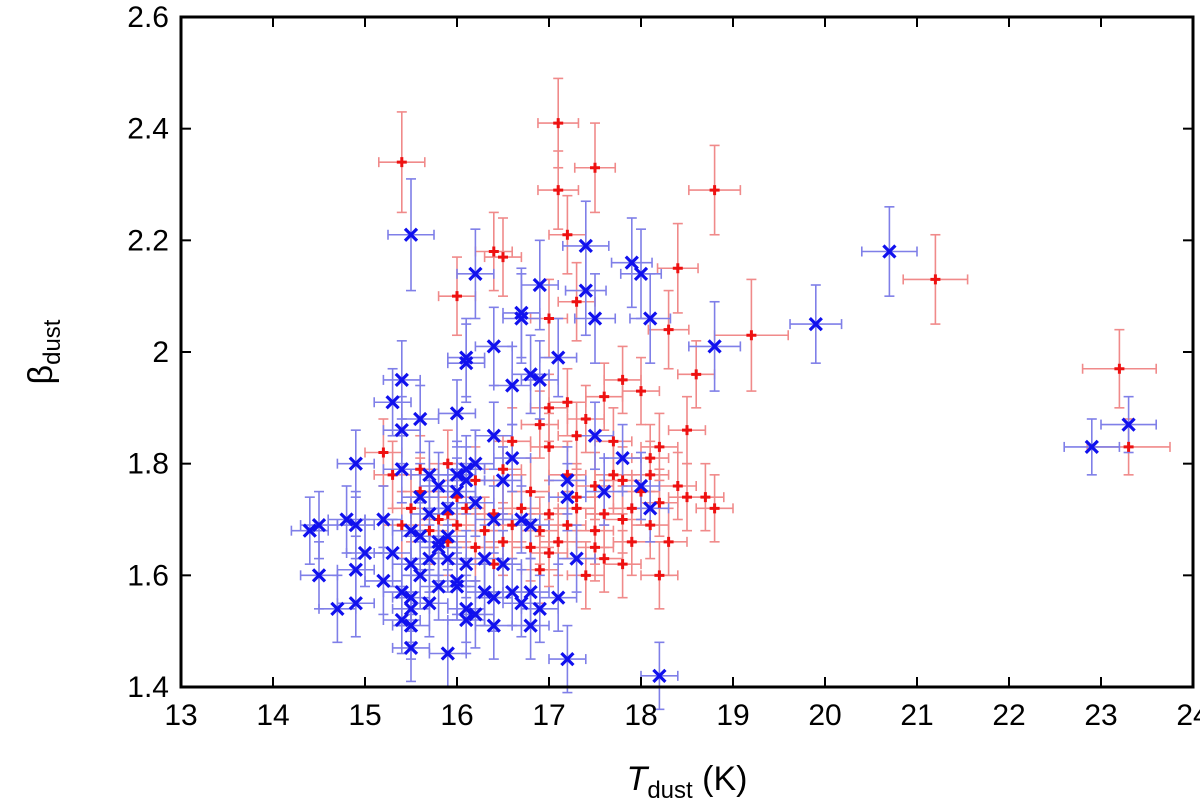 The width and height of the screenshot is (1200, 804). What do you see at coordinates (148, 352) in the screenshot?
I see `y-tick-labels: 1.4 1.6 1.8 2 2.2 2.4 2.6` at bounding box center [148, 352].